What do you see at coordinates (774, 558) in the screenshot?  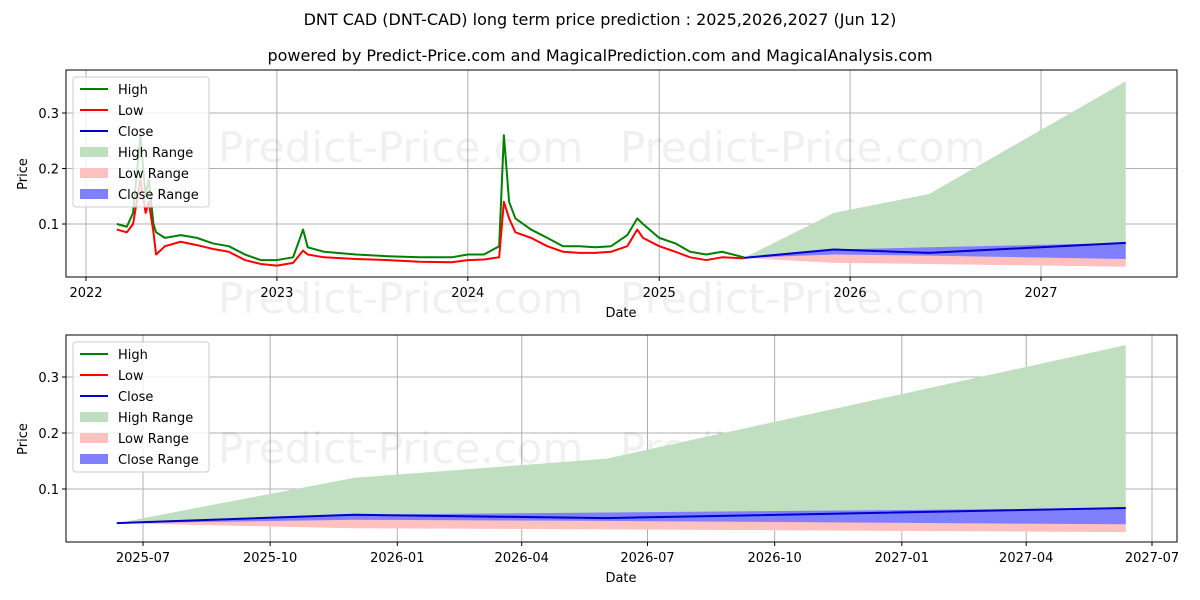 I see `x-tick-label: 2026-10` at bounding box center [774, 558].